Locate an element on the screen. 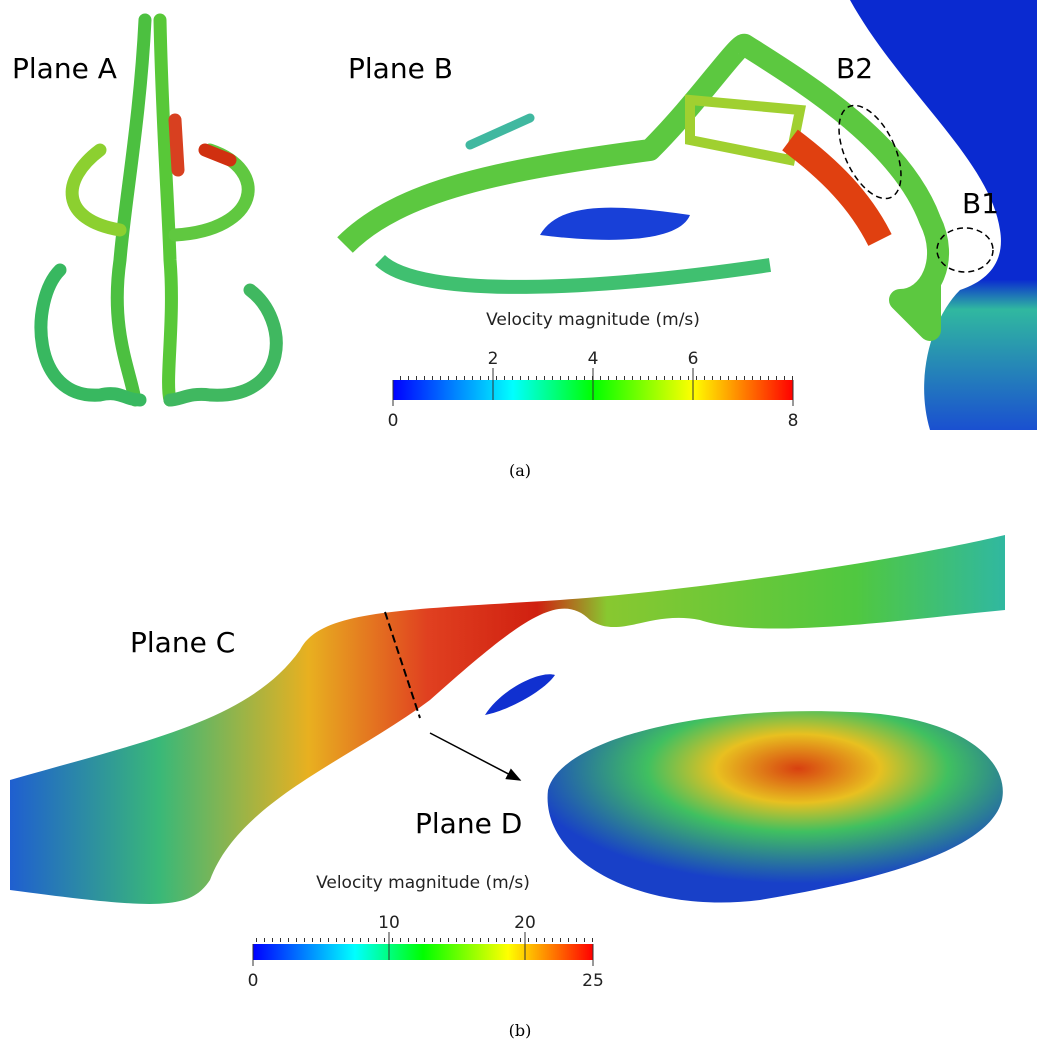 This screenshot has width=1037, height=1053. tick-label: 25 is located at coordinates (593, 981).